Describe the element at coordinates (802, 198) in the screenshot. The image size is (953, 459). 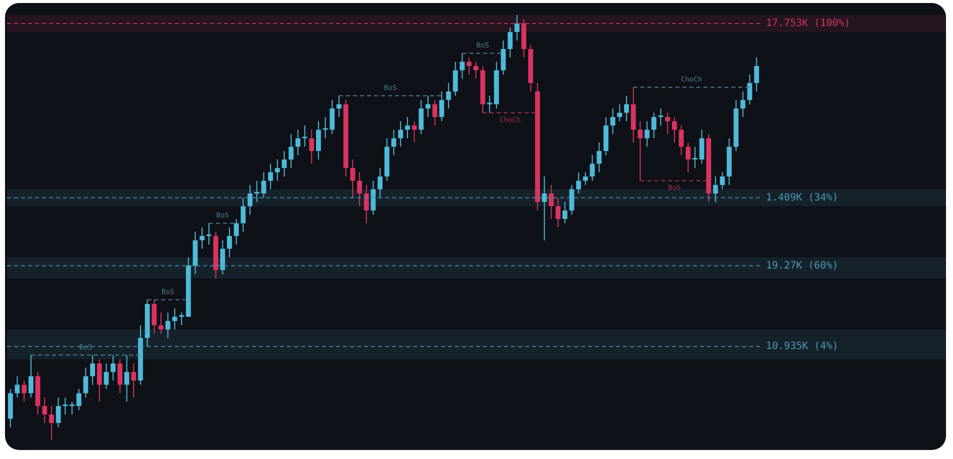
I see `ref-line-label: 1.409K (34%)` at that location.